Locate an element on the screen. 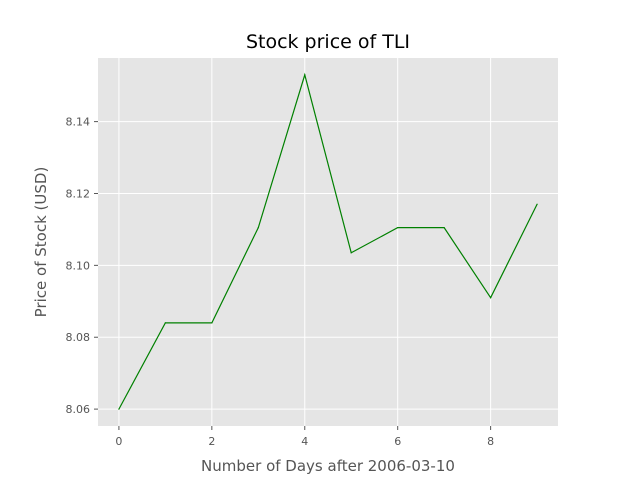 The height and width of the screenshot is (484, 640). y-axis-ticks: 8.06 8.08 8.10 8.12 8.14 is located at coordinates (82, 266).